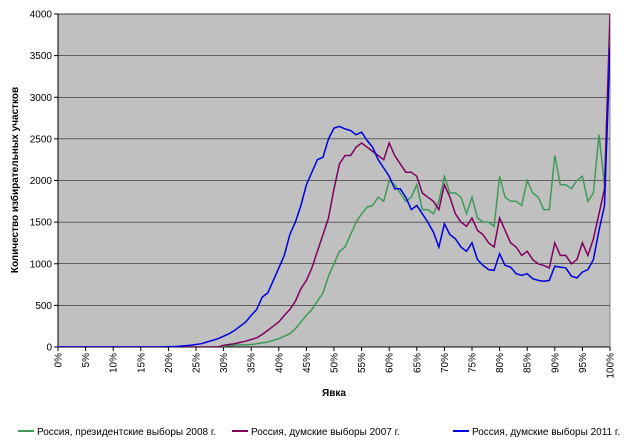 This screenshot has height=440, width=627. What do you see at coordinates (546, 432) in the screenshot?
I see `legend-label: Россия, думские выборы 2011 г.` at bounding box center [546, 432].